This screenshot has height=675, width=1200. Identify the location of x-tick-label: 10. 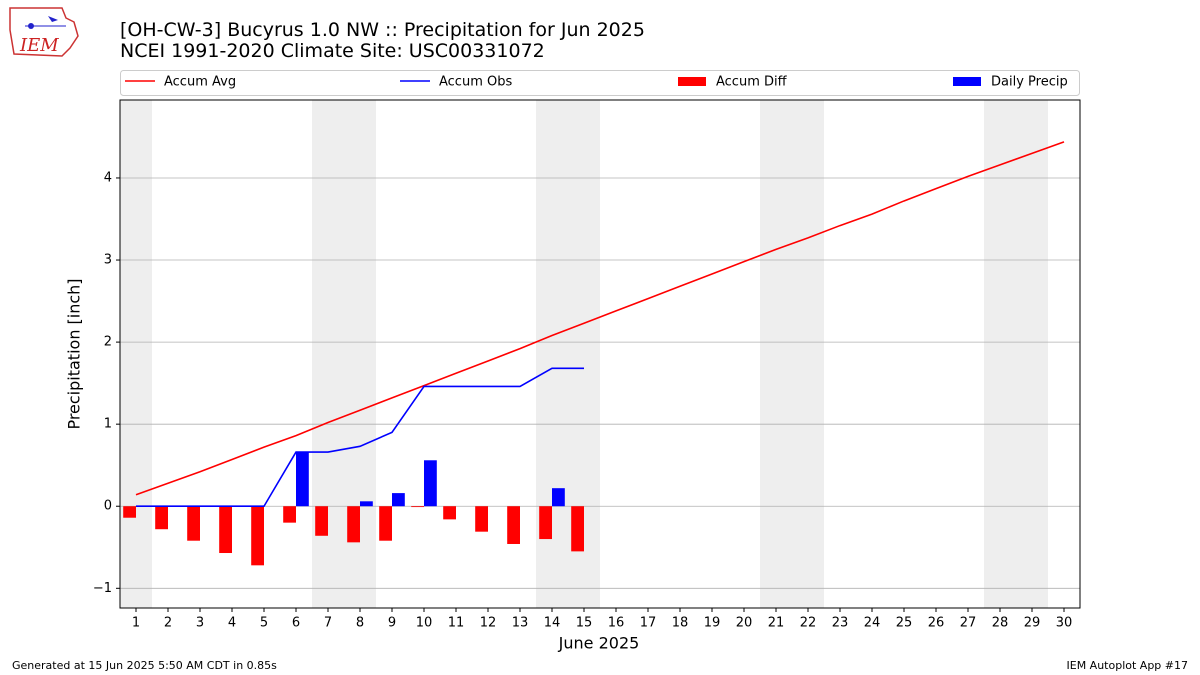
(424, 623).